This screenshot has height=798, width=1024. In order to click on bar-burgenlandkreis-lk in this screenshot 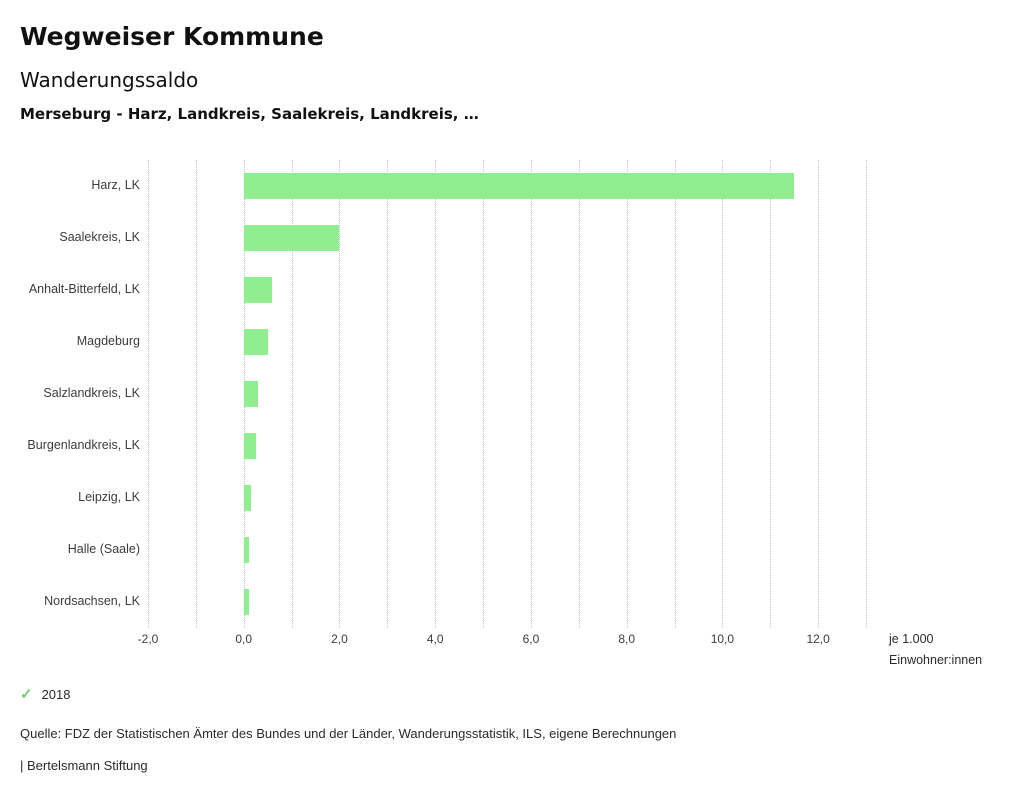, I will do `click(249, 446)`.